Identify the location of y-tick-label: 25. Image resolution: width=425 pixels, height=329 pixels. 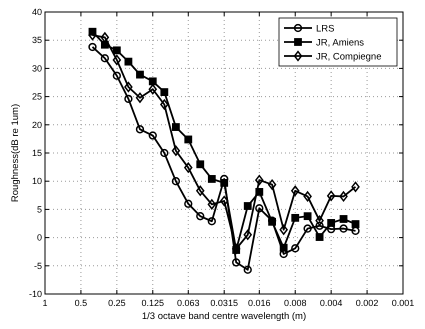
(37, 97).